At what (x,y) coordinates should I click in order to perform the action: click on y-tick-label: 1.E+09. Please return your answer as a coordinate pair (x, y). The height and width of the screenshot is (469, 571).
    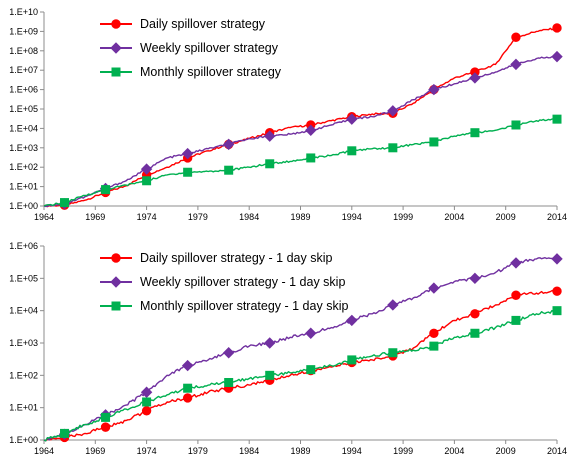
    Looking at the image, I should click on (23, 31).